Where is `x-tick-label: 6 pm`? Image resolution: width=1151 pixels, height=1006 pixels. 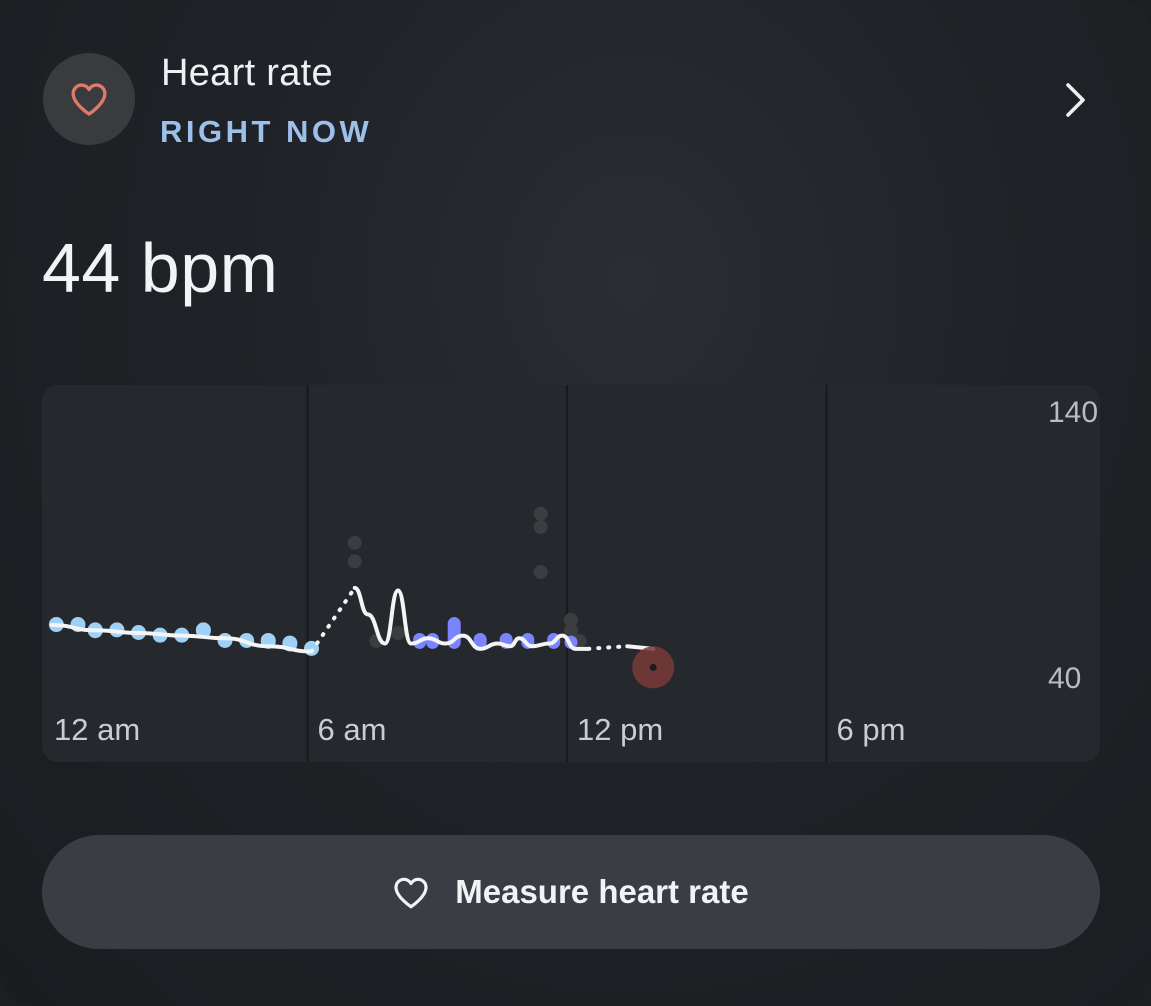 x-tick-label: 6 pm is located at coordinates (871, 729).